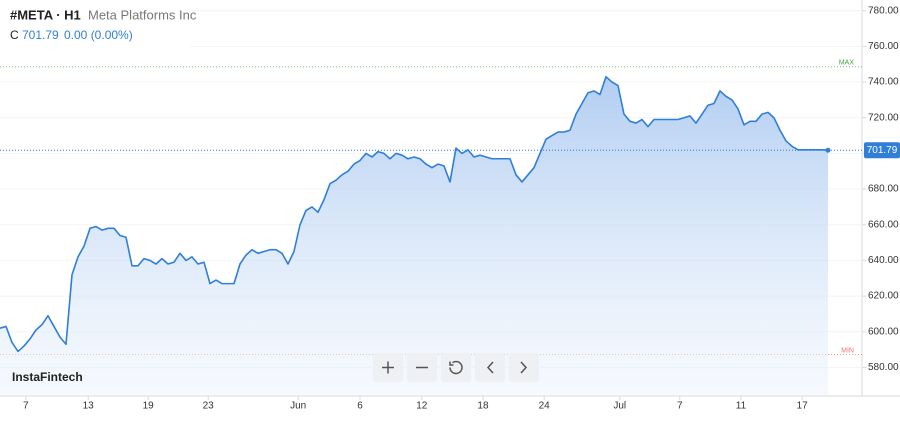  Describe the element at coordinates (545, 406) in the screenshot. I see `x-tick-label: 24` at that location.